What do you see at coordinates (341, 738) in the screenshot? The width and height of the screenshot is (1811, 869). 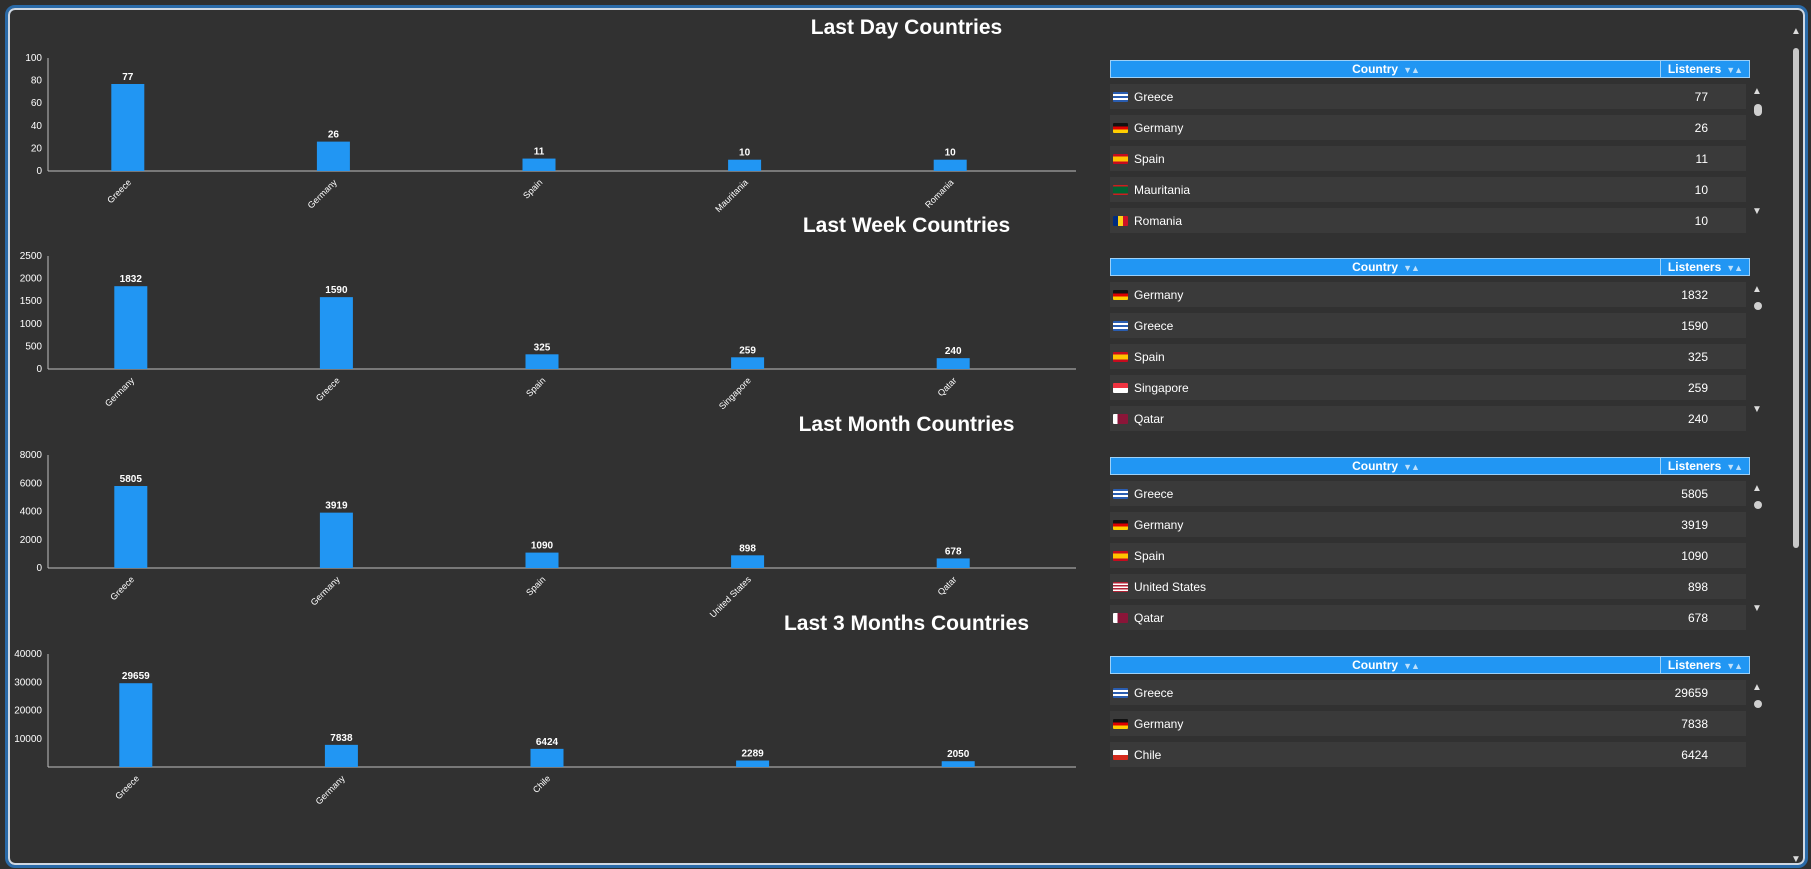 I see `bar-value-label: 7838` at bounding box center [341, 738].